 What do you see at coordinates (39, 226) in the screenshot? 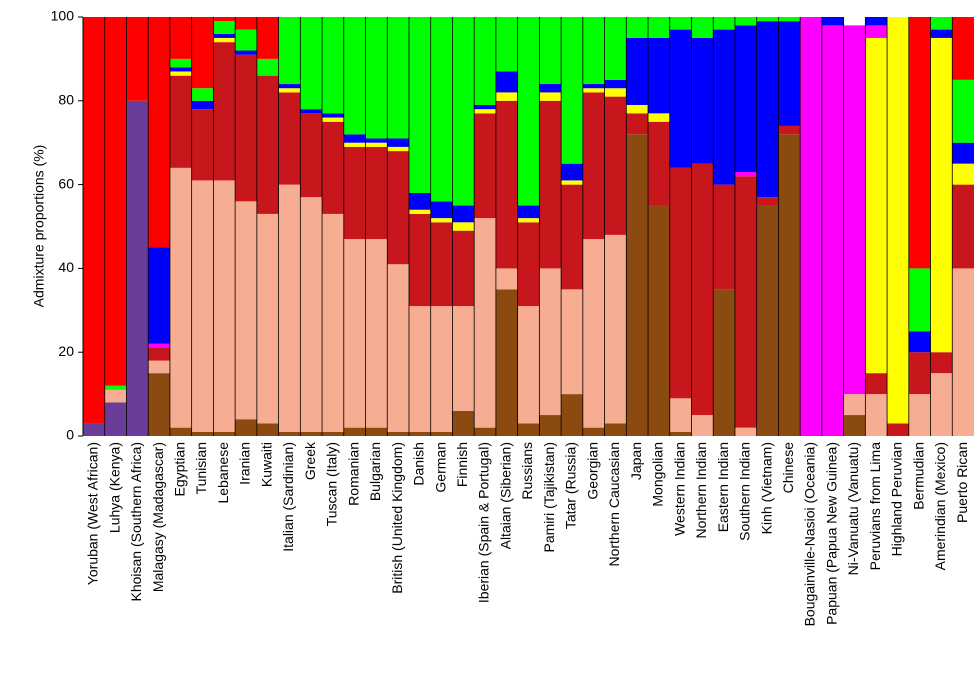
I see `y-axis-label: Admixture proportions (%)` at bounding box center [39, 226].